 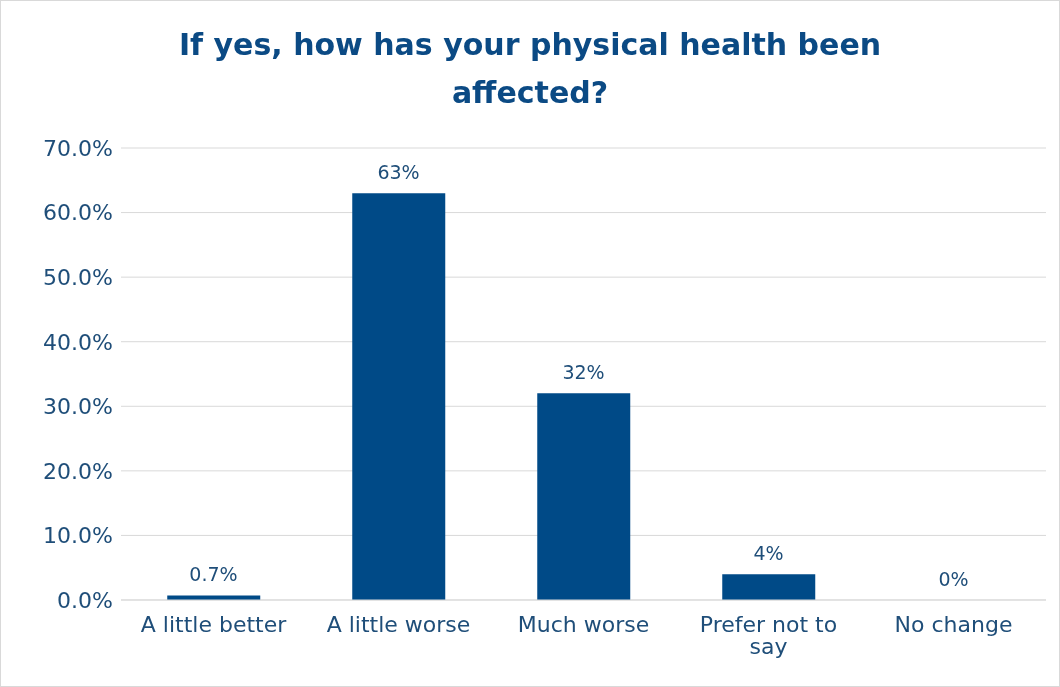 I want to click on y-tick-label: 60.0%, so click(x=78, y=213).